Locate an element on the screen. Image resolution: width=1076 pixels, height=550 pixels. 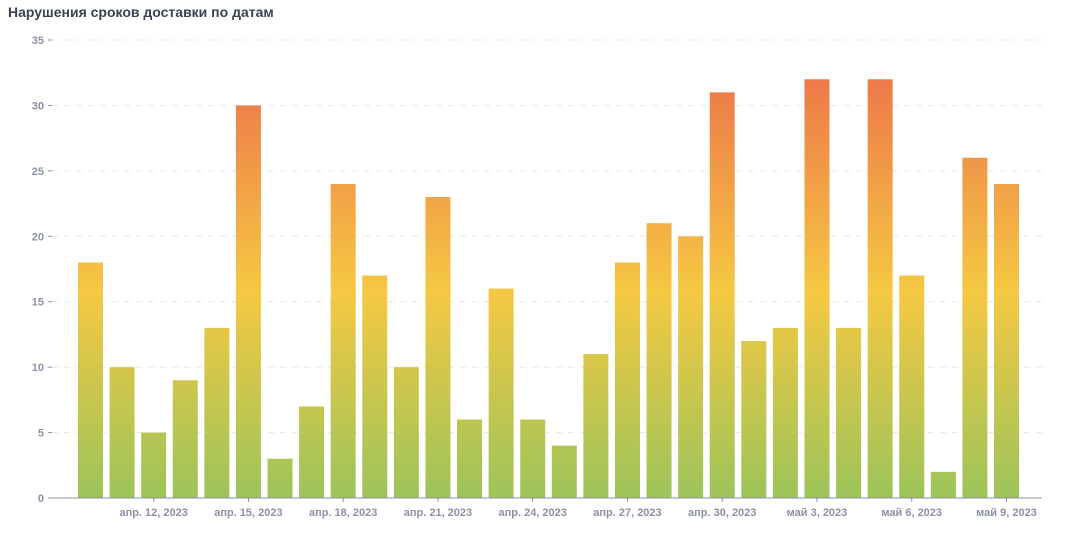
bar-апр. 15, 2023: апр. 15, 2023: 30 is located at coordinates (248, 302).